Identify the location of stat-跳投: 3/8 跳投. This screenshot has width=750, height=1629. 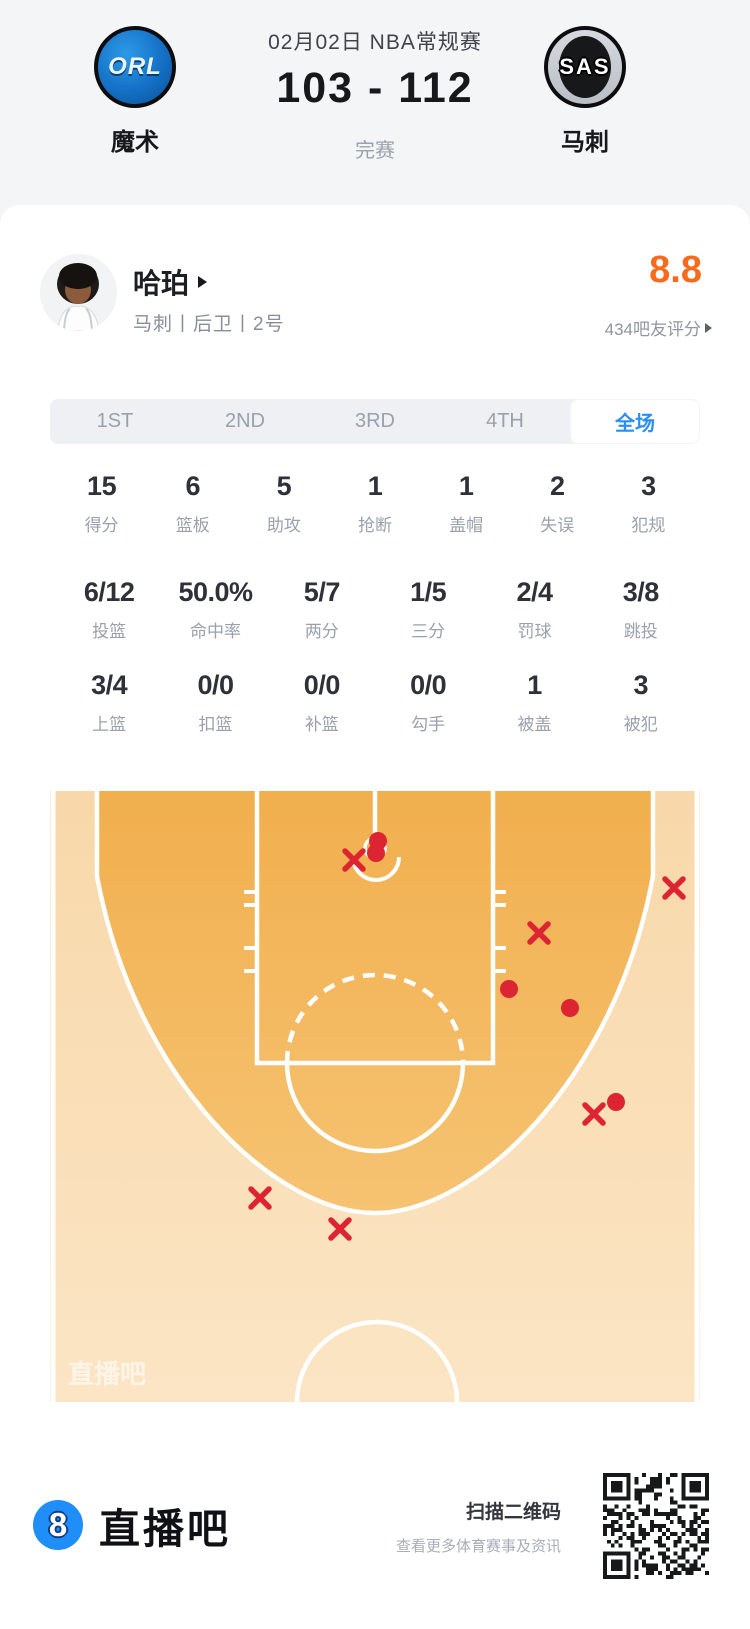
(641, 609).